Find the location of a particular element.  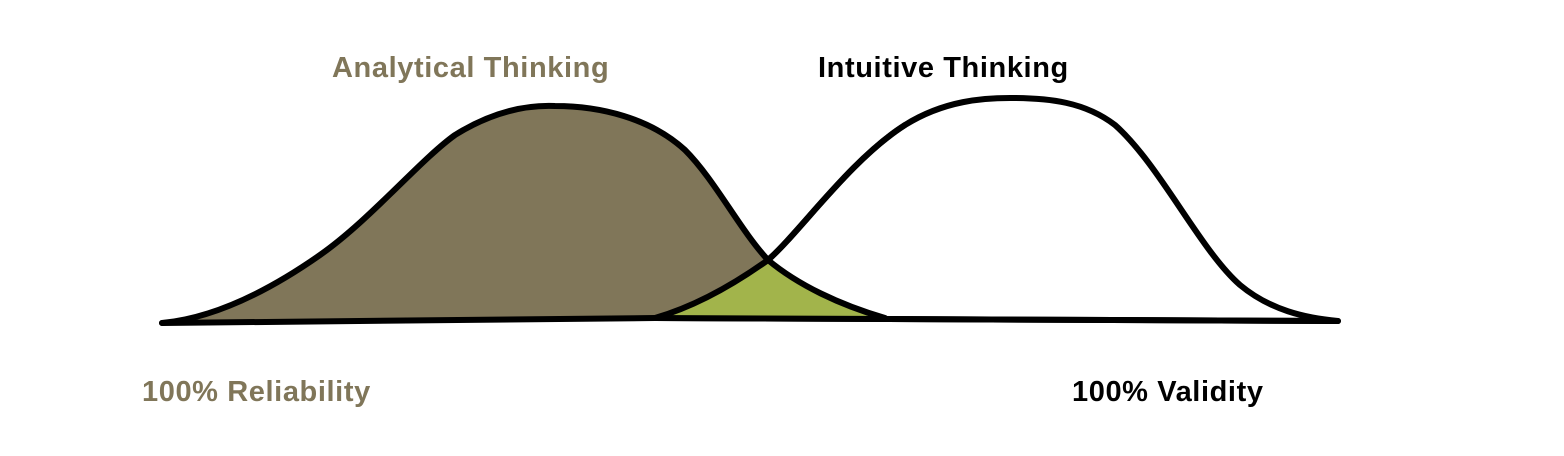

intuitive-thinking-label: Intuitive Thinking is located at coordinates (943, 68).